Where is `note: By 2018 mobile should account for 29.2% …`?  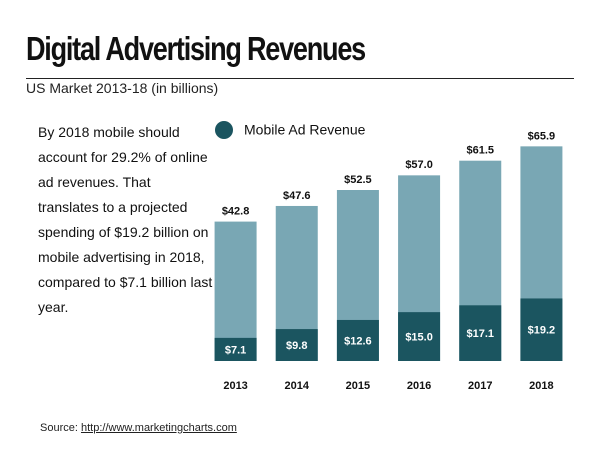 note: By 2018 mobile should account for 29.2% … is located at coordinates (125, 219).